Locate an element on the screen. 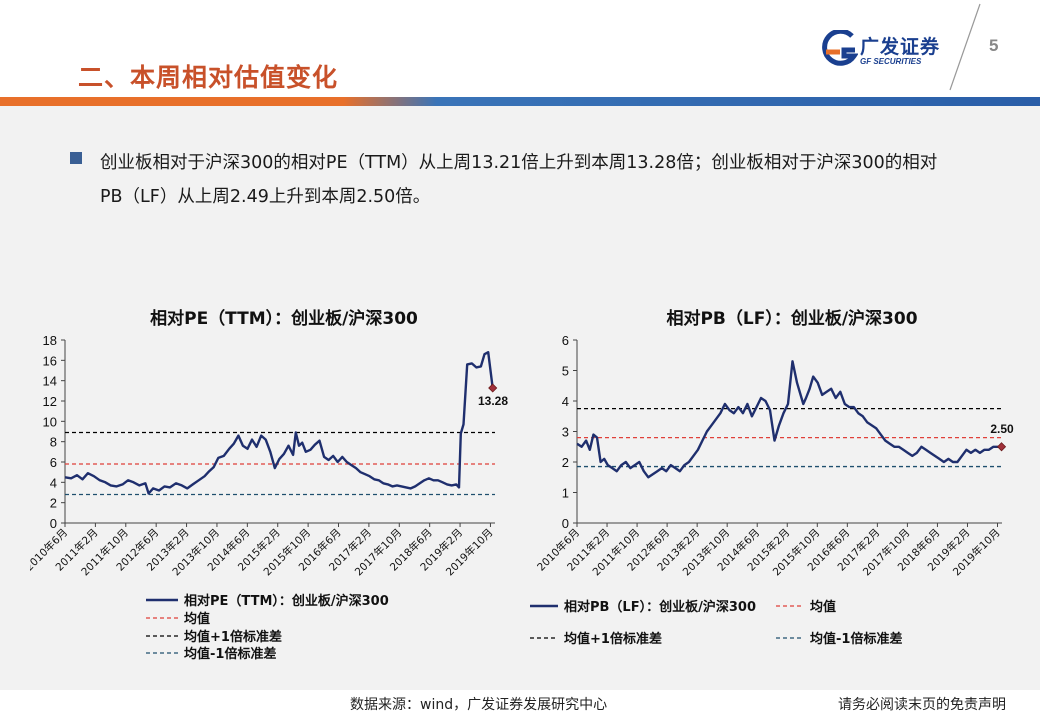  footer-source: 数据来源：wind，广发证券发展研究中心 is located at coordinates (479, 705).